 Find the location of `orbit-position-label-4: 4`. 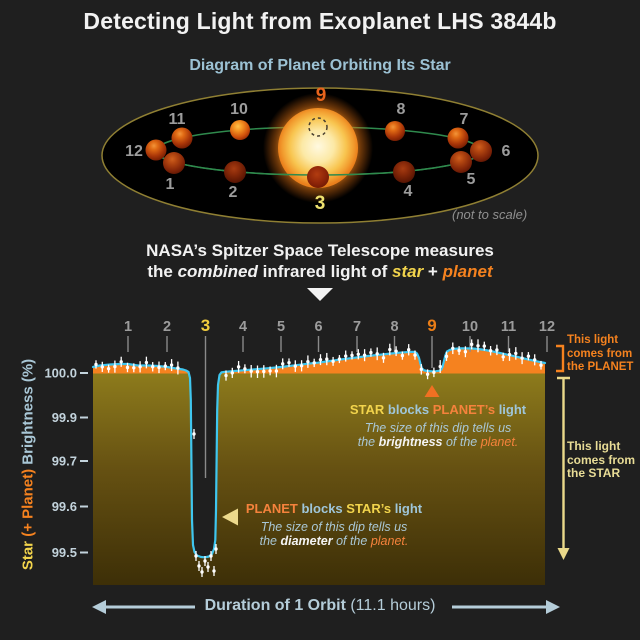

orbit-position-label-4: 4 is located at coordinates (408, 191).